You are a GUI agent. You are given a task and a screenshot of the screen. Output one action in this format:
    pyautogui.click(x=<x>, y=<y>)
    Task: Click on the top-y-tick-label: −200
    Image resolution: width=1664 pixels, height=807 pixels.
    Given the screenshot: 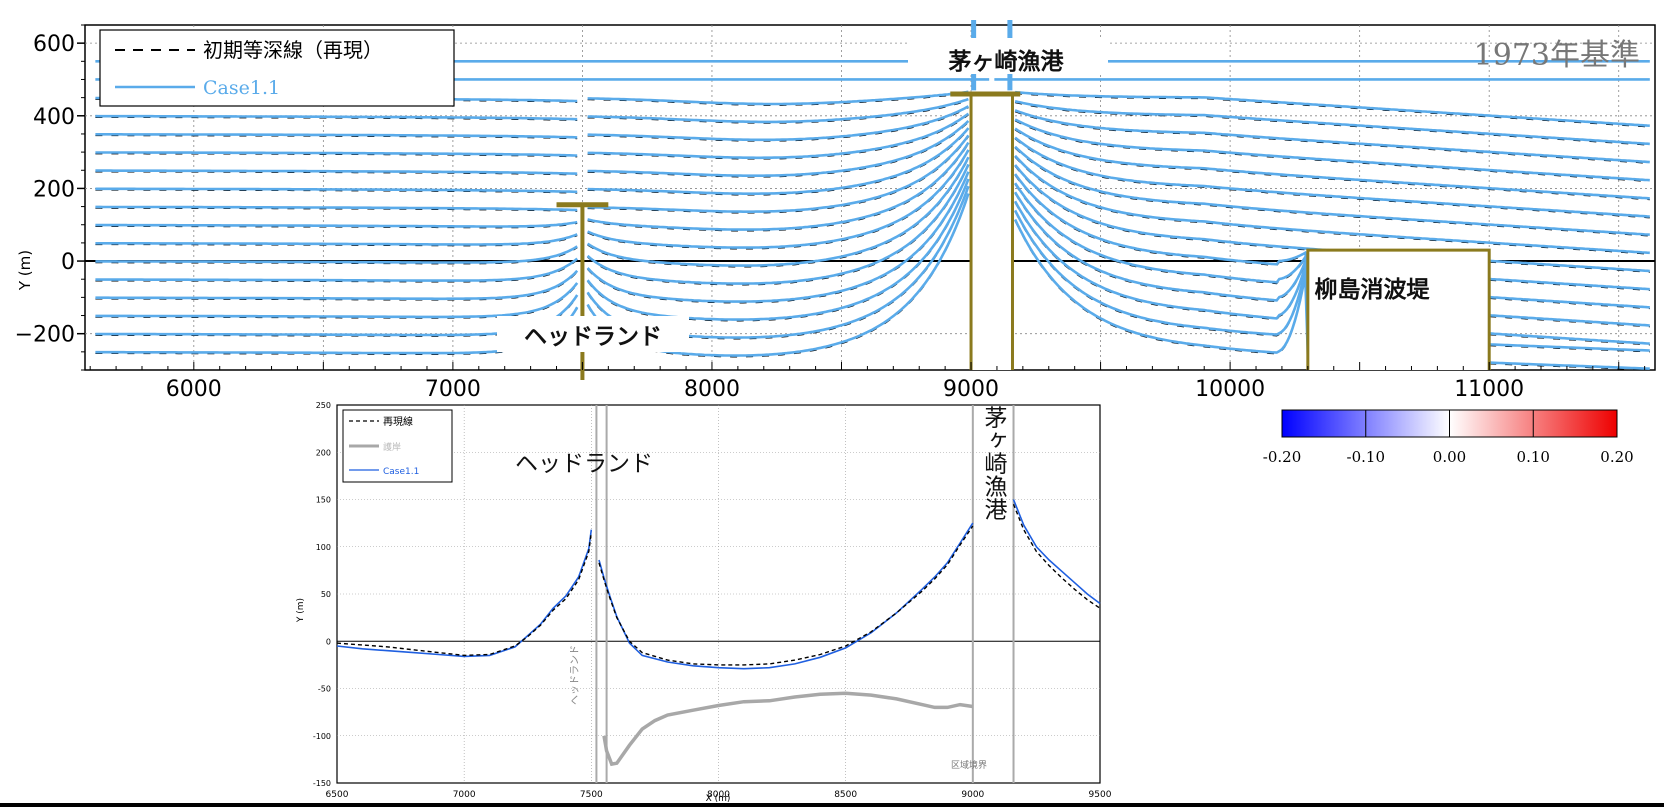 What is the action you would take?
    pyautogui.click(x=45, y=335)
    